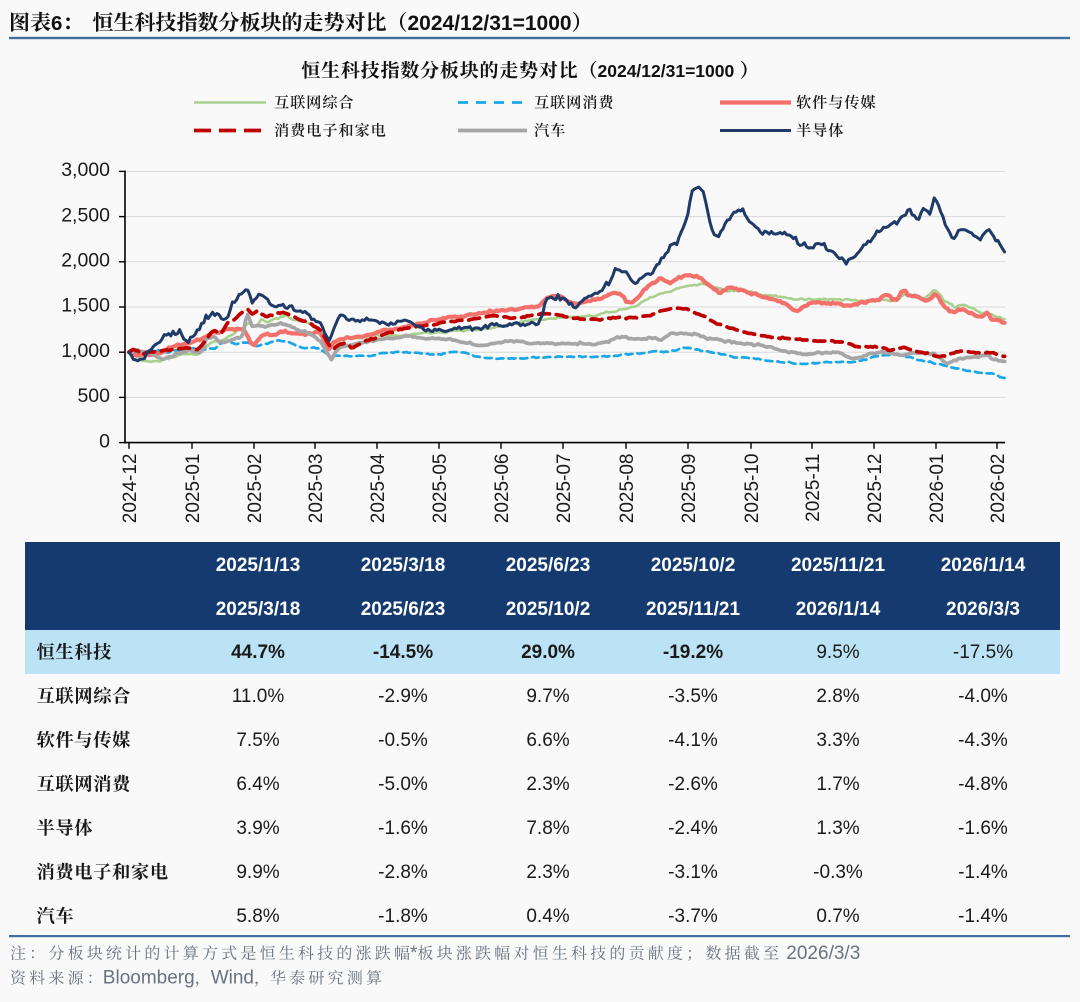 Image resolution: width=1080 pixels, height=1002 pixels. Describe the element at coordinates (627, 489) in the screenshot. I see `svg-text: 2025-08` at that location.